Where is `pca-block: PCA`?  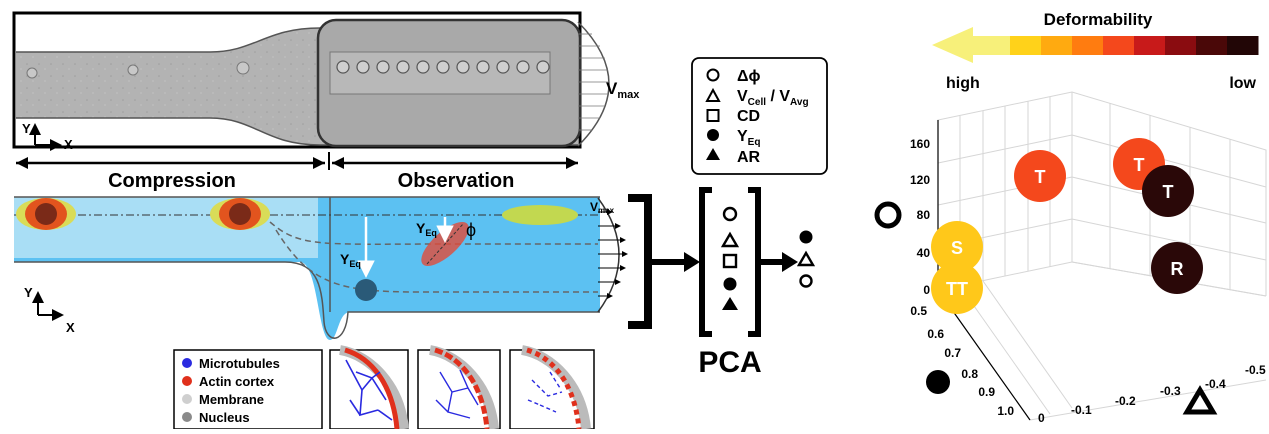
pca-block: PCA is located at coordinates (722, 283).